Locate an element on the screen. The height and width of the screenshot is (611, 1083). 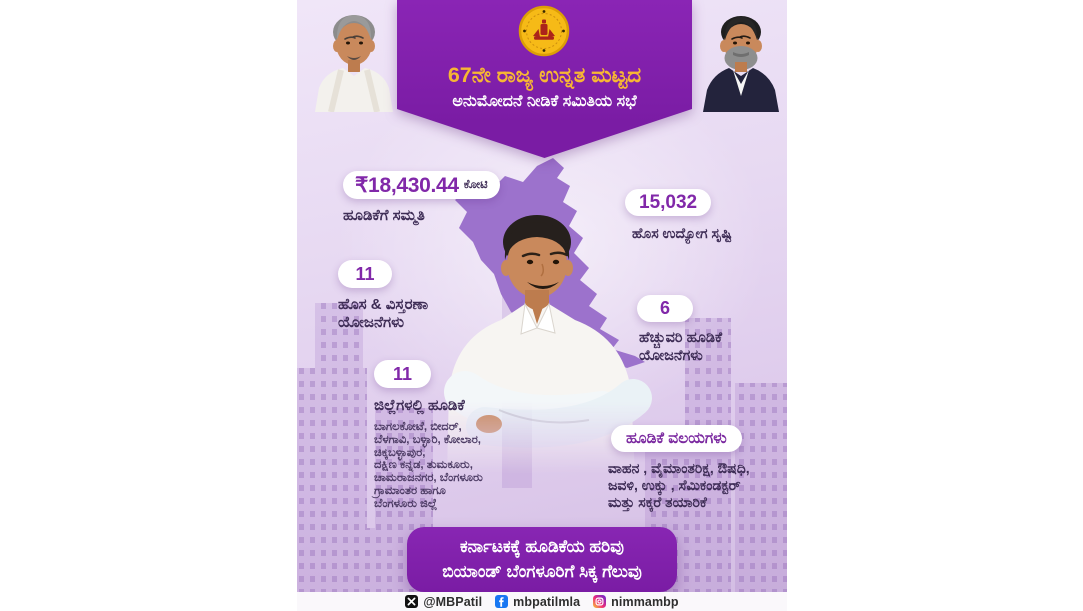
new-projects-label: ಹೊಸ & ವಿಸ್ತರಣಾ ಯೋಜನೆಗಳು is located at coordinates (383, 313).